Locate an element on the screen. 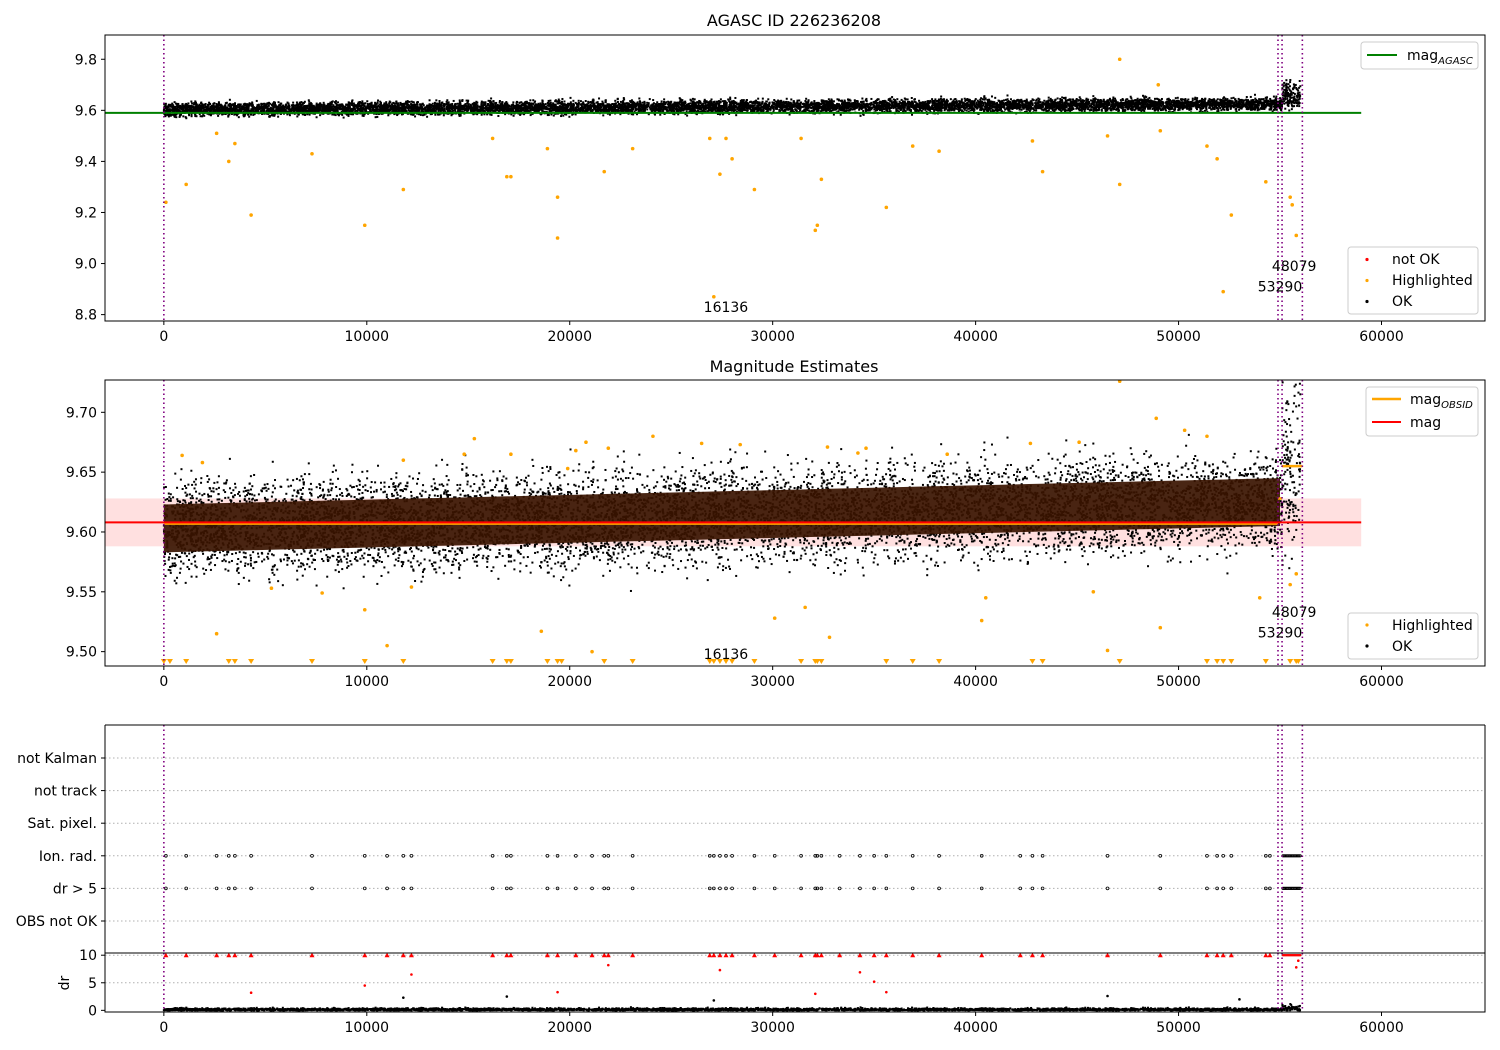 The image size is (1500, 1050). panel1-ytick-label-9.4: 9.4 is located at coordinates (86, 162).